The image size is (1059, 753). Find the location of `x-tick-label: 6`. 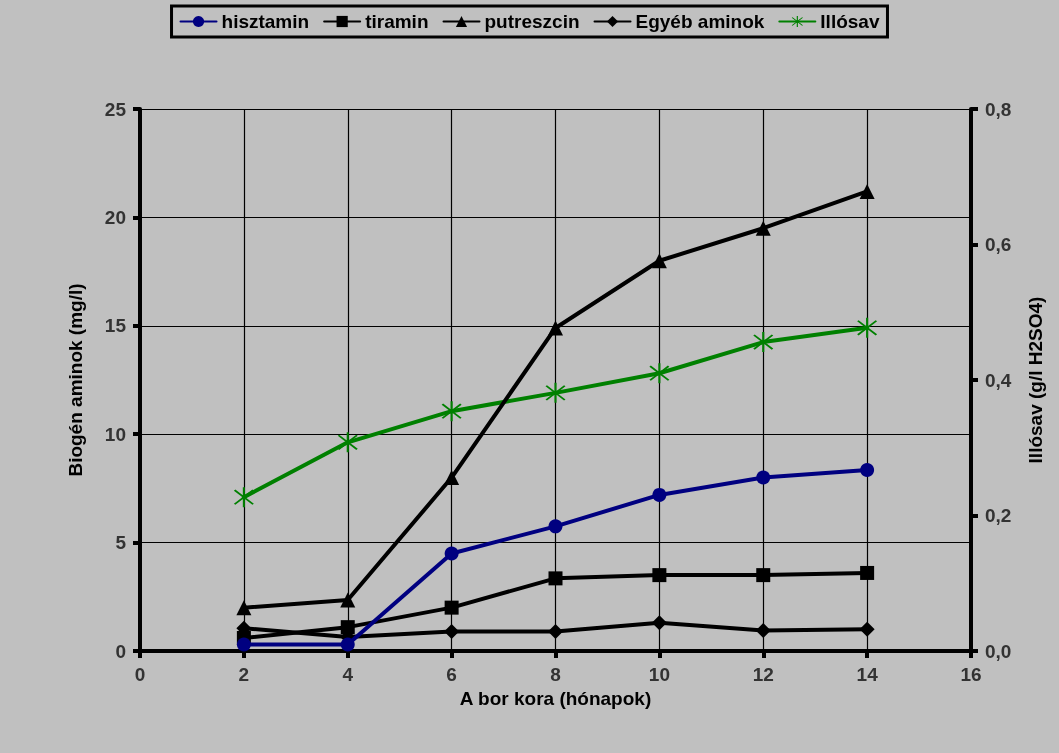

x-tick-label: 6 is located at coordinates (451, 674).